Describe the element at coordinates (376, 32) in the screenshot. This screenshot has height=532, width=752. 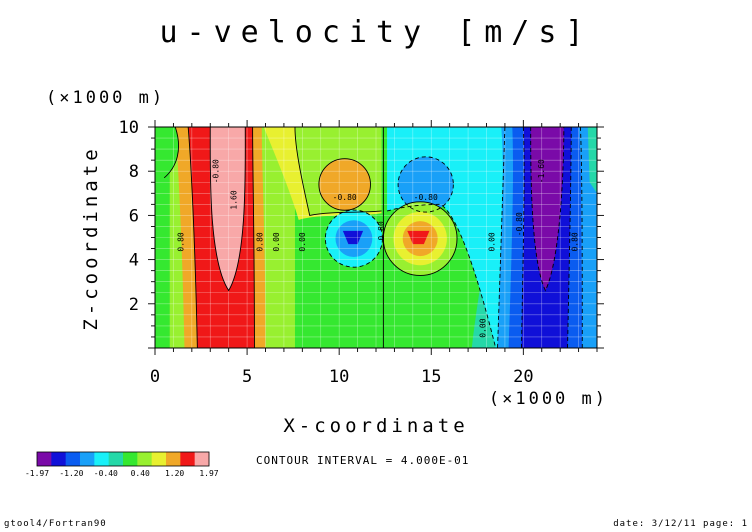
I see `chart-title: u-velocity [m/s]` at that location.